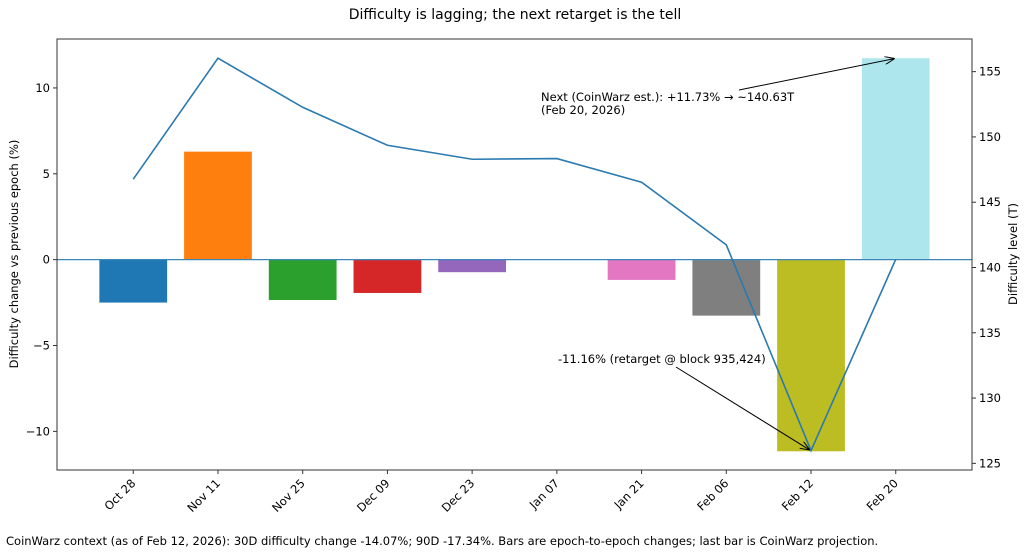 The width and height of the screenshot is (1024, 552). Describe the element at coordinates (42, 88) in the screenshot. I see `y-tick-label: 10` at that location.